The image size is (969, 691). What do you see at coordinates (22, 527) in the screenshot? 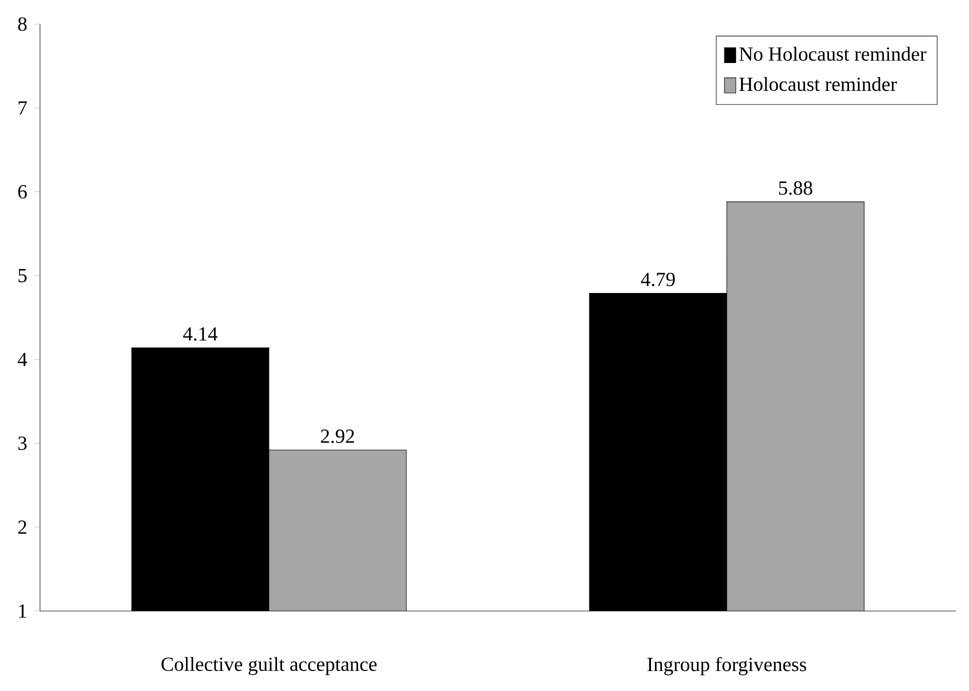
I see `y-tick-label: 2` at bounding box center [22, 527].